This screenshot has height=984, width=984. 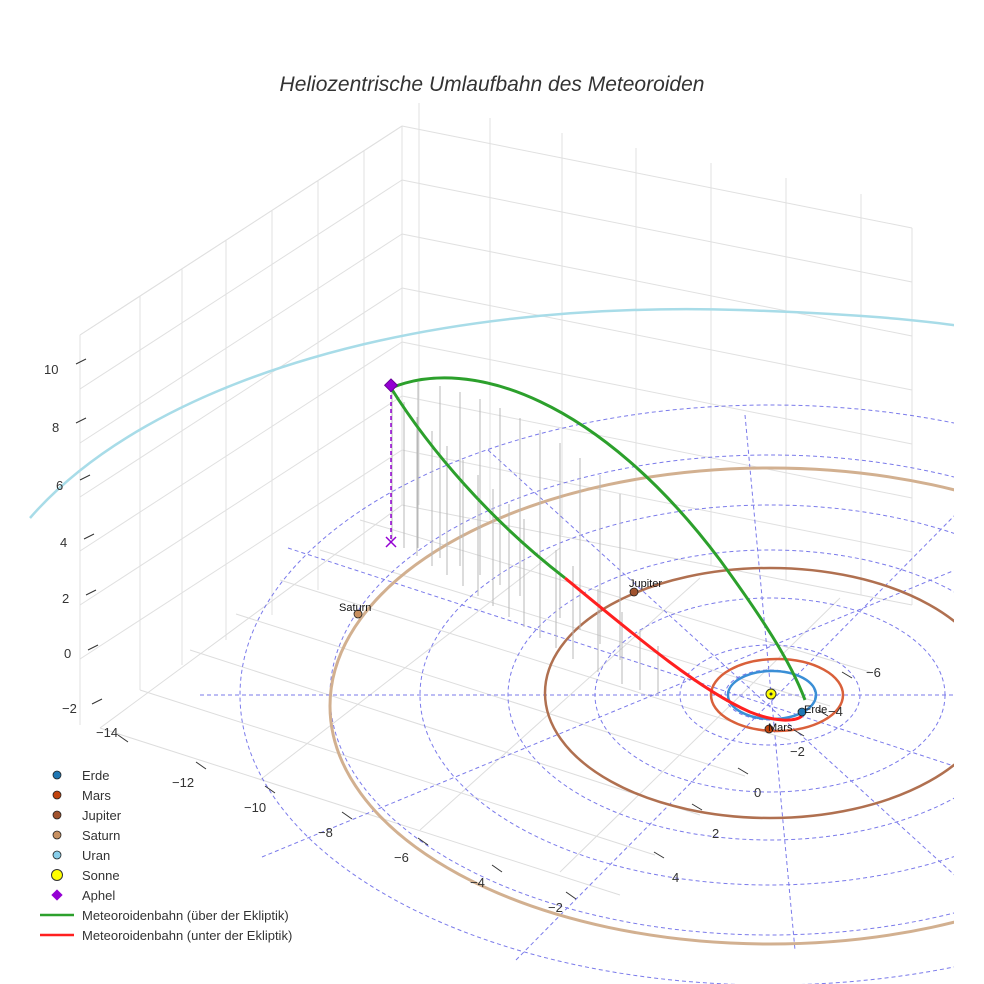 I want to click on legend-item-erde: Erde, so click(x=166, y=775).